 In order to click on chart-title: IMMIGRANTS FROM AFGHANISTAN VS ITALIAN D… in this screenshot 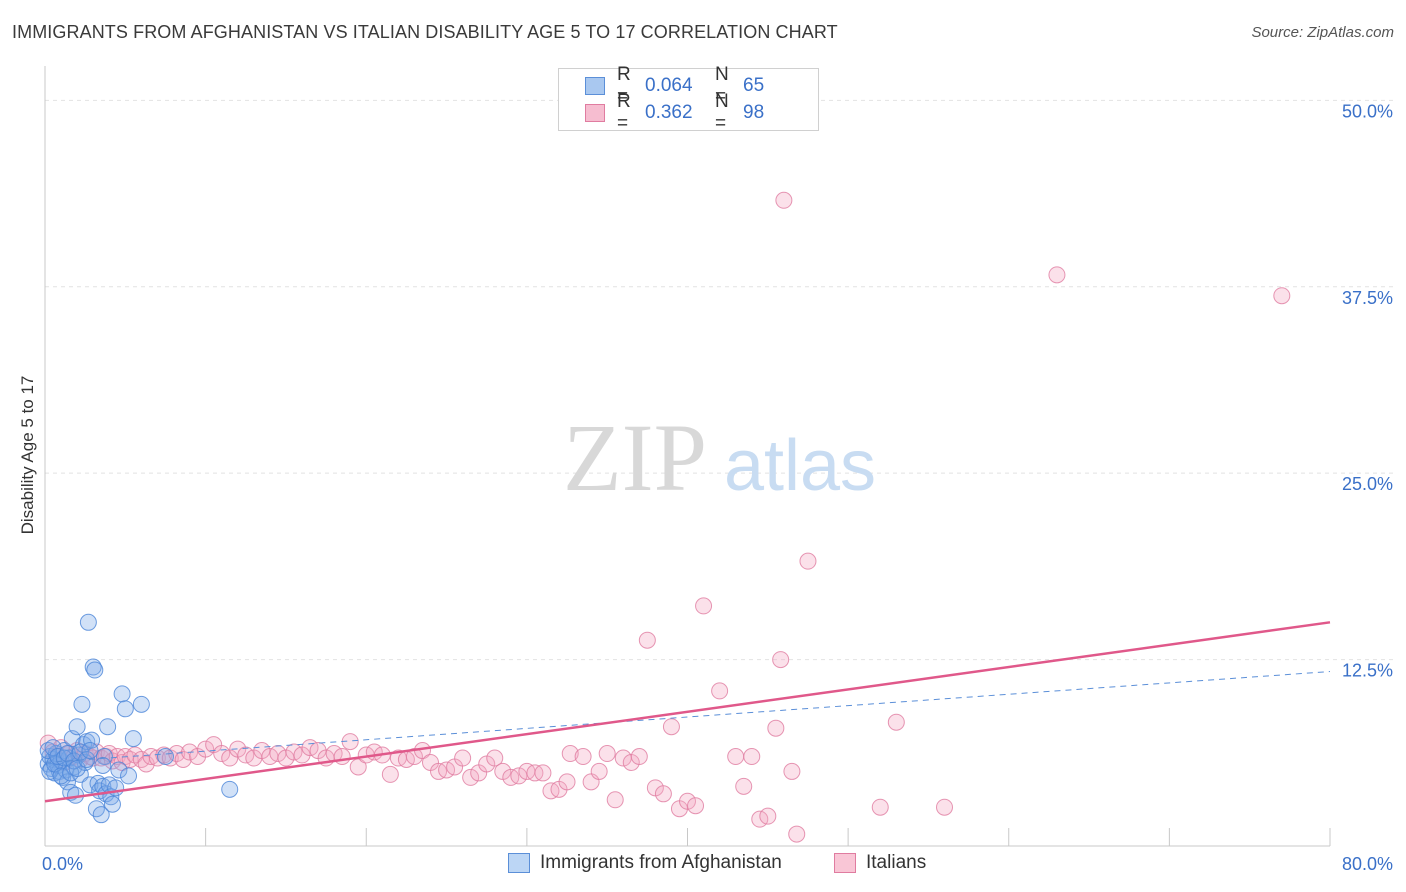, I will do `click(425, 32)`.